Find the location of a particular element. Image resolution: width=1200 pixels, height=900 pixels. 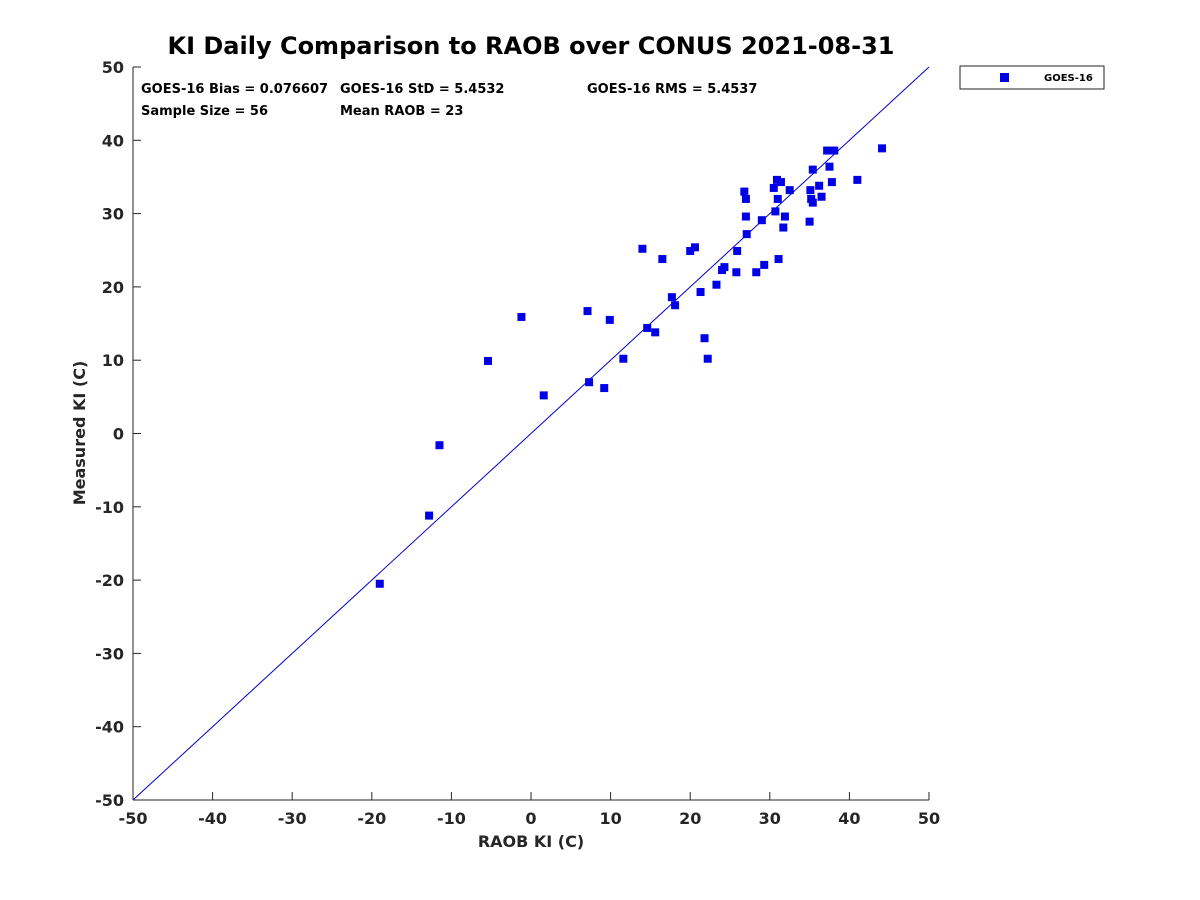

y-tick-label: 20 is located at coordinates (113, 287).